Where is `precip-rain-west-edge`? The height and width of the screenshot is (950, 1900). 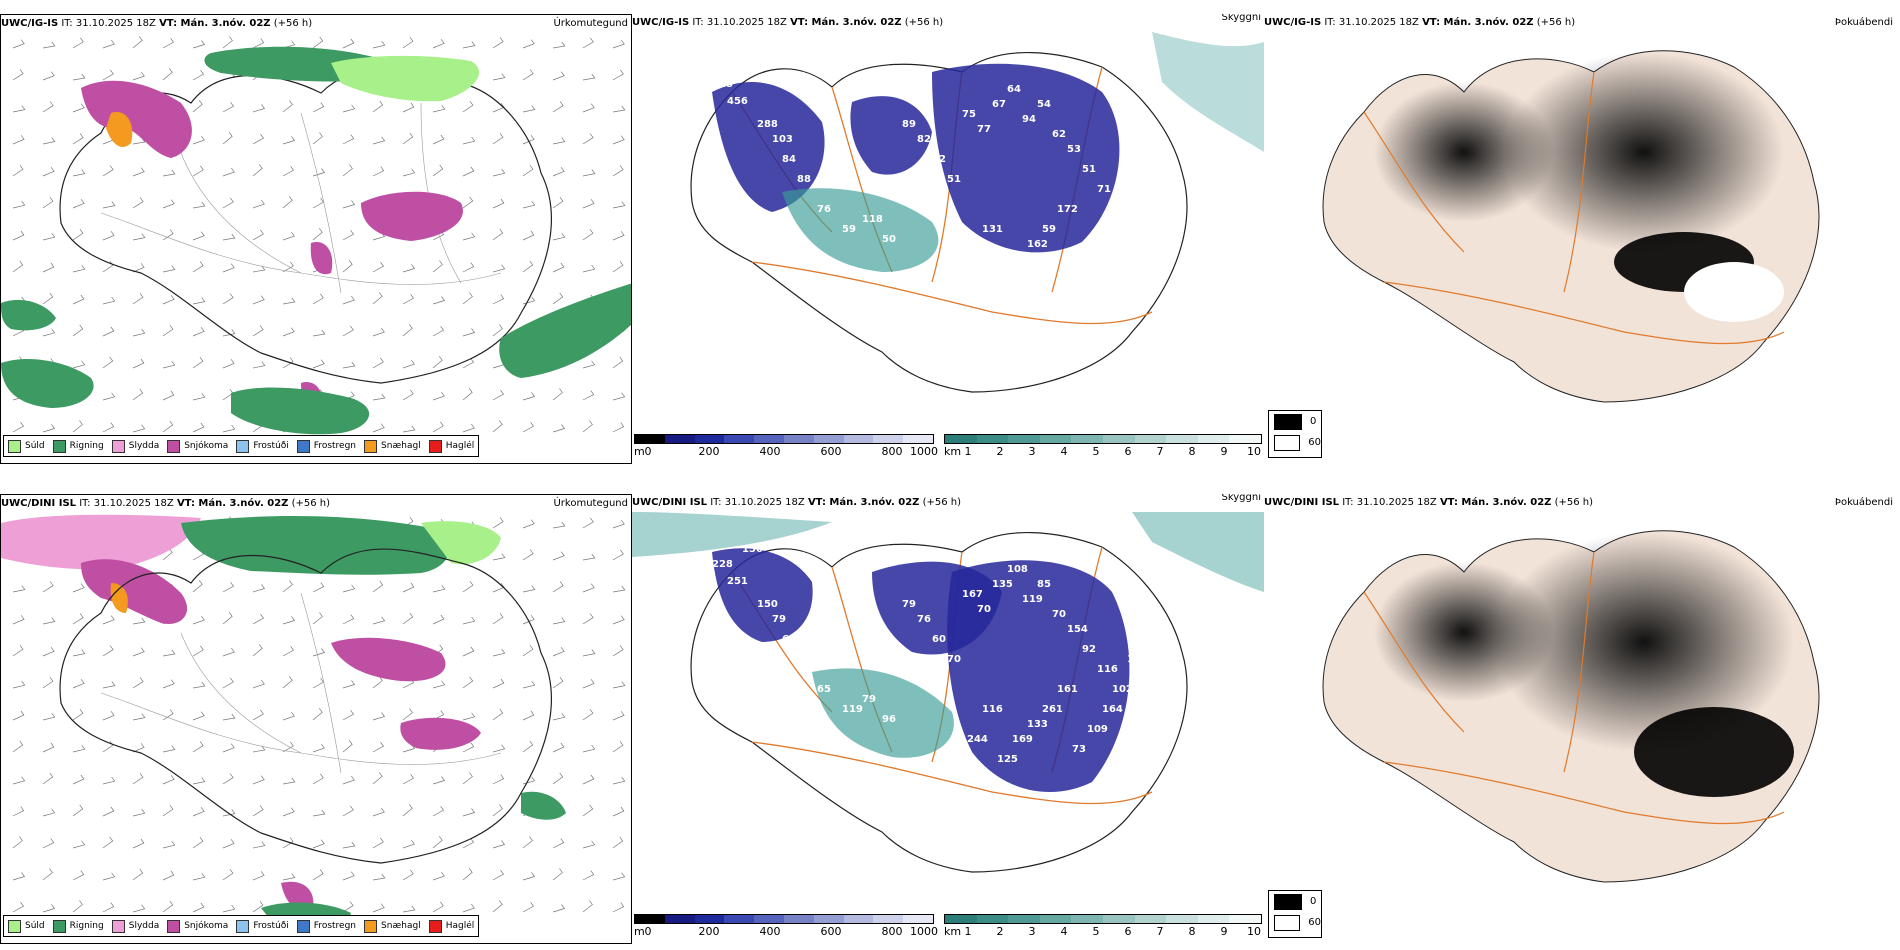
precip-rain-west-edge is located at coordinates (28, 315).